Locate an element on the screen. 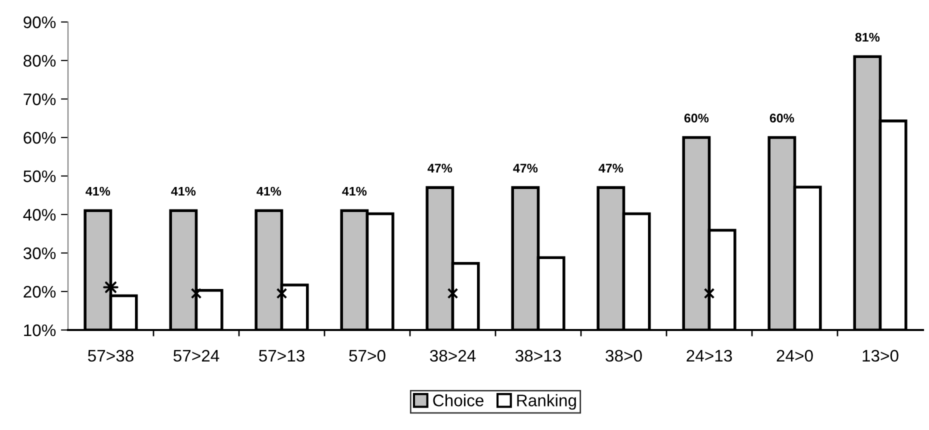  x-tick-label: 24>13 is located at coordinates (709, 356).